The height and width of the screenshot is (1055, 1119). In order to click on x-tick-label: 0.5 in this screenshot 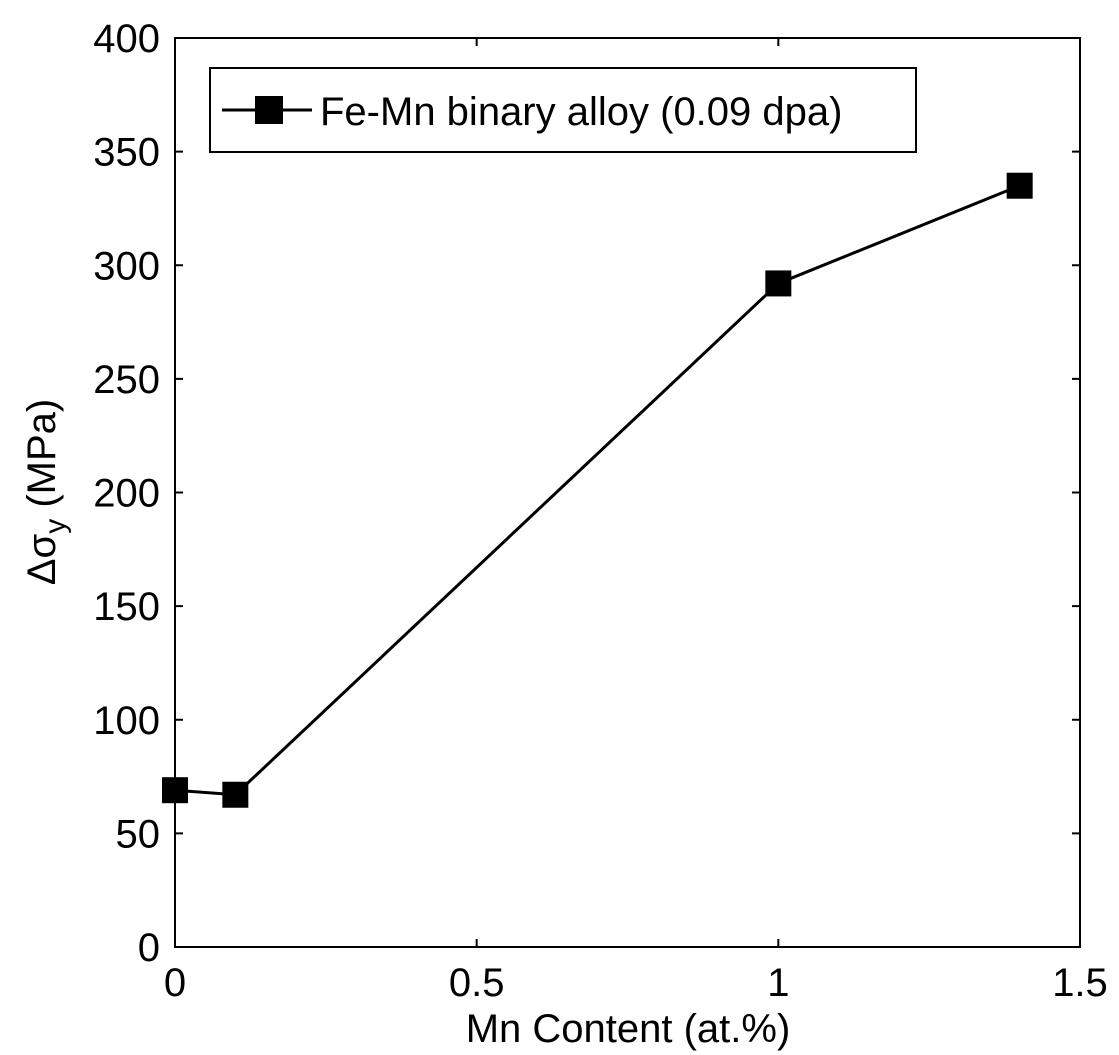, I will do `click(477, 983)`.